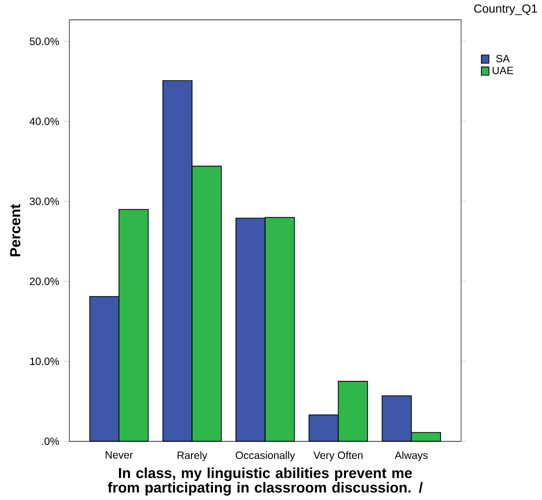 The height and width of the screenshot is (500, 542). Describe the element at coordinates (50, 442) in the screenshot. I see `y-tick-label: .0%` at that location.